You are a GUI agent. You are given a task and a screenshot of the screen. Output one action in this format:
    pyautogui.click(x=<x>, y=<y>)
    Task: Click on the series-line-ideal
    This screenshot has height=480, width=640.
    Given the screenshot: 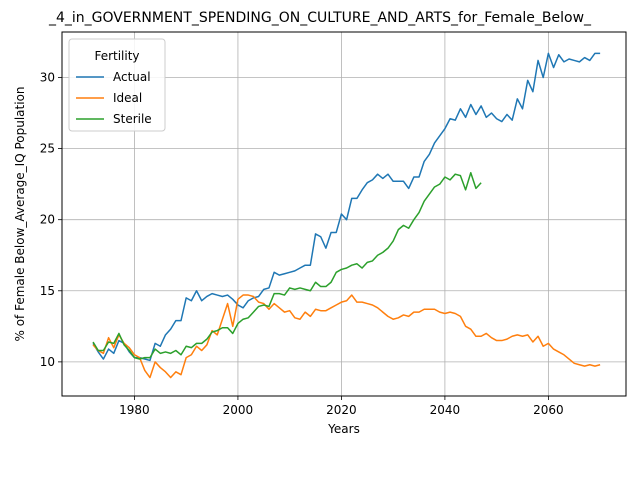 What is the action you would take?
    pyautogui.click(x=346, y=336)
    